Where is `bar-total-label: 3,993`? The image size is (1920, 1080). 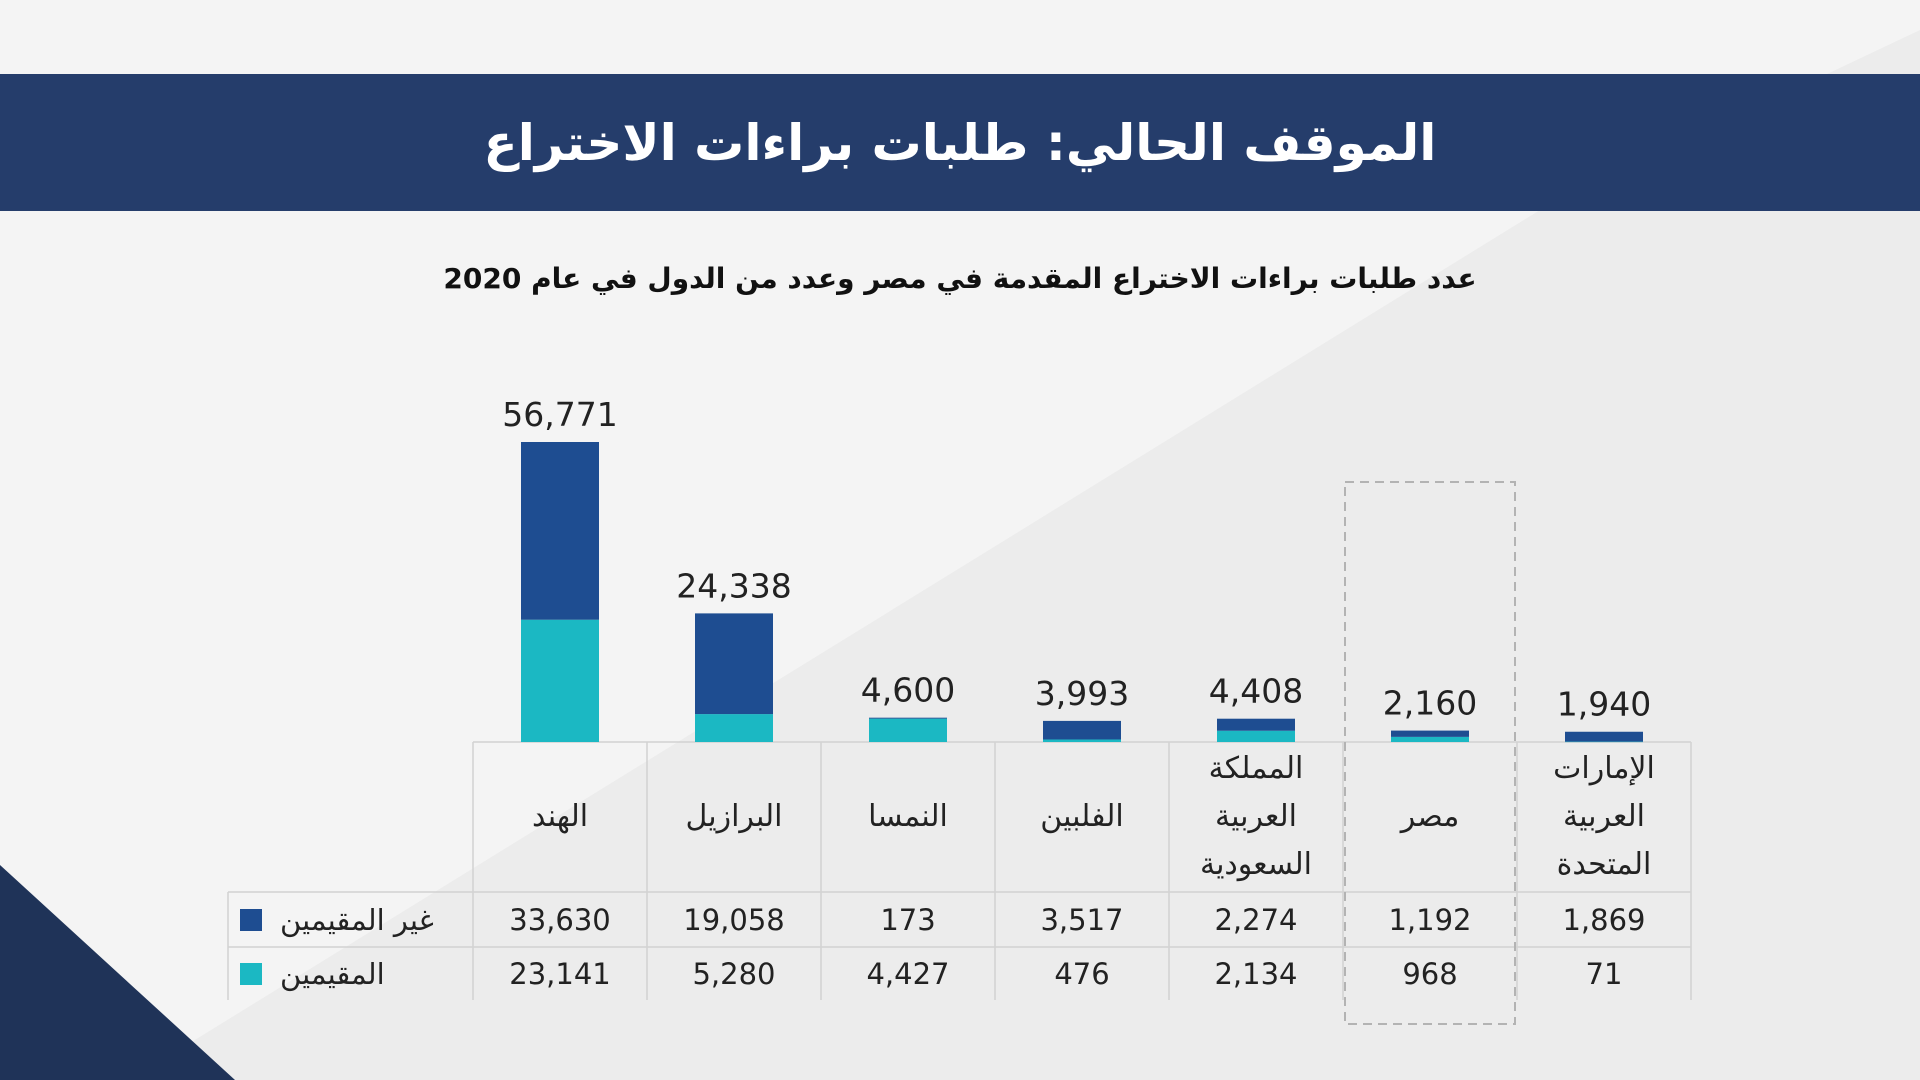 bar-total-label: 3,993 is located at coordinates (1082, 693).